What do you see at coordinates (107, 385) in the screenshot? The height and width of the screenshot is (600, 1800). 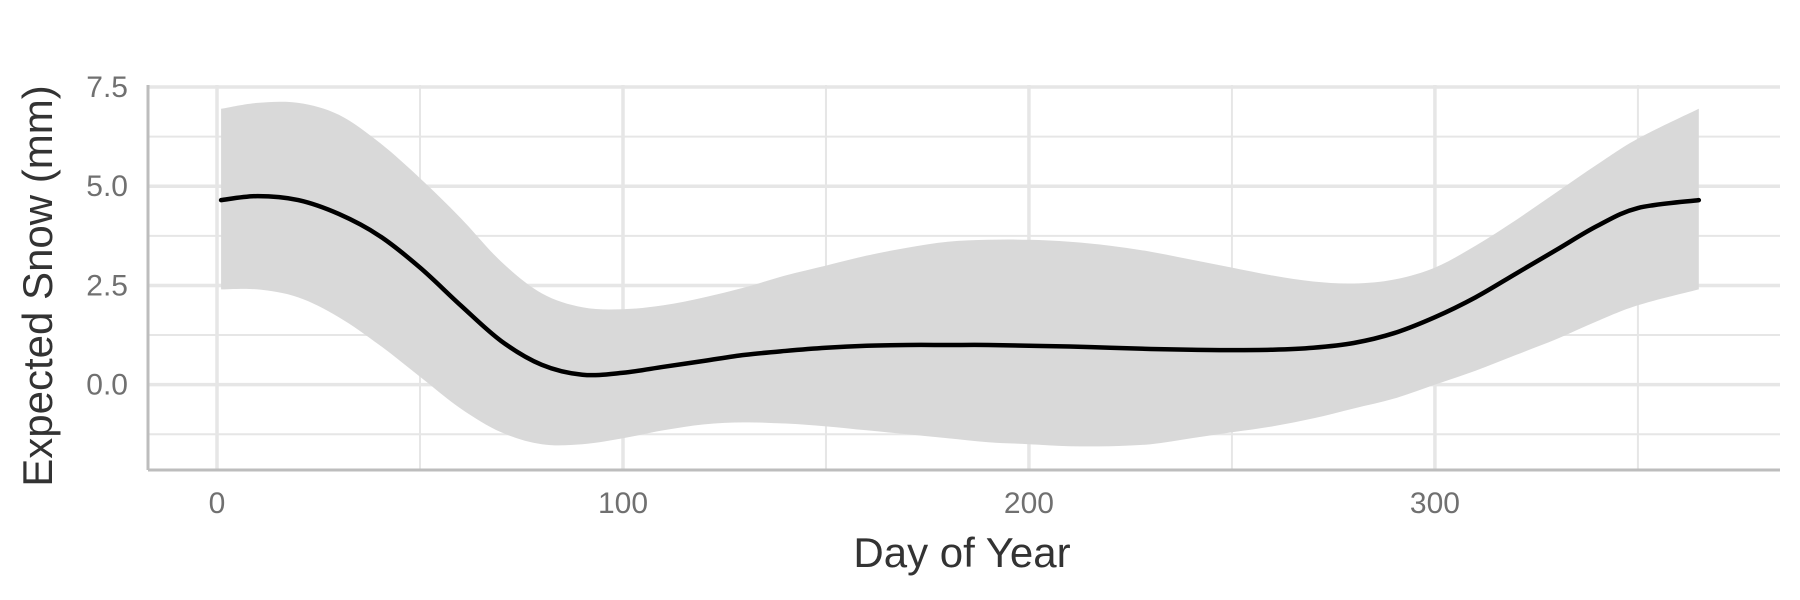 I see `y-tick-label: 0.0` at bounding box center [107, 385].